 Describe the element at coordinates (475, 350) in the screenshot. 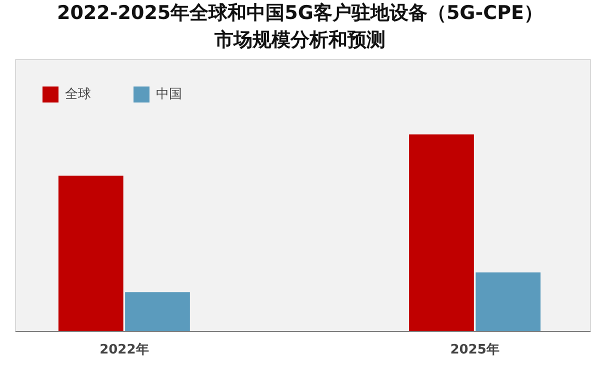

I see `x-tick-label: 2025年` at that location.